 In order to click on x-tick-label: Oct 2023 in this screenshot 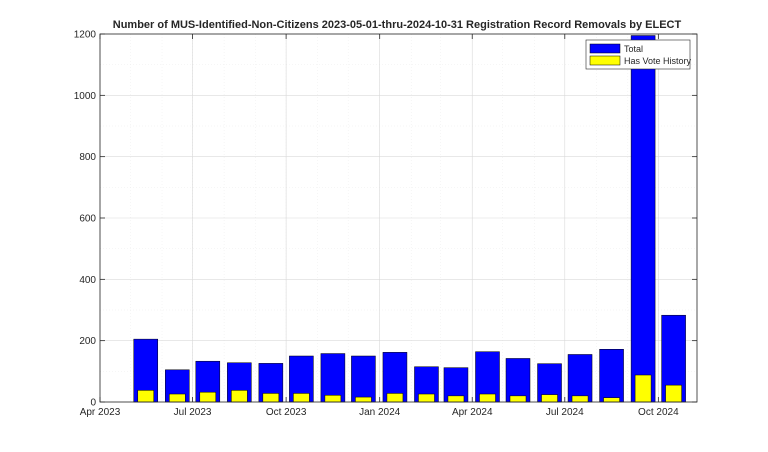, I will do `click(286, 412)`.